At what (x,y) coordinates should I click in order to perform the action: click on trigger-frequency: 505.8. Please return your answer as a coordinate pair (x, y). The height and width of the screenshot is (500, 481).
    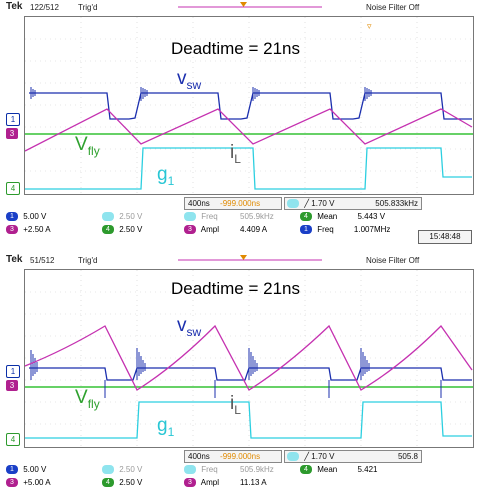
    Looking at the image, I should click on (407, 456).